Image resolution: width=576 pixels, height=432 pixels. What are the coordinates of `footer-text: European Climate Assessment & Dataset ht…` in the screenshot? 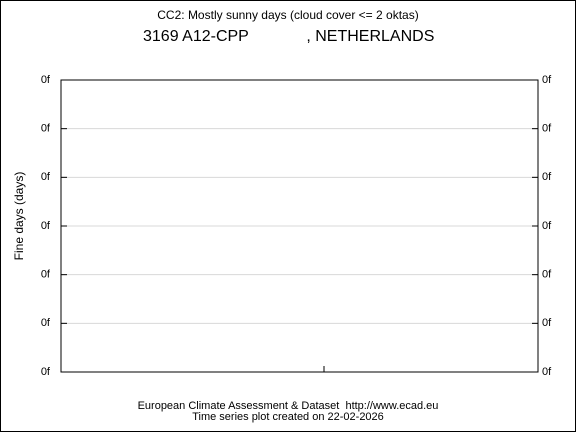 It's located at (288, 406).